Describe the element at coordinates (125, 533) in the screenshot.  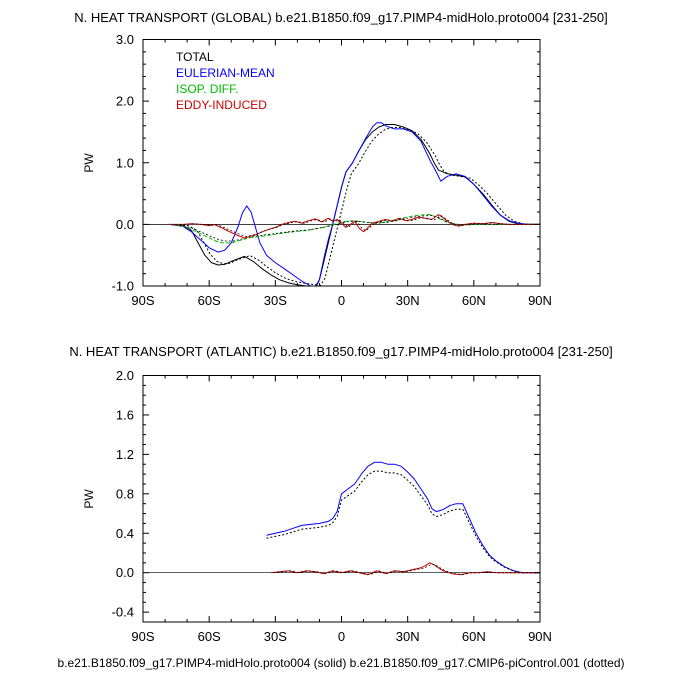
I see `atlantic-y-tick-label: 0.4` at that location.